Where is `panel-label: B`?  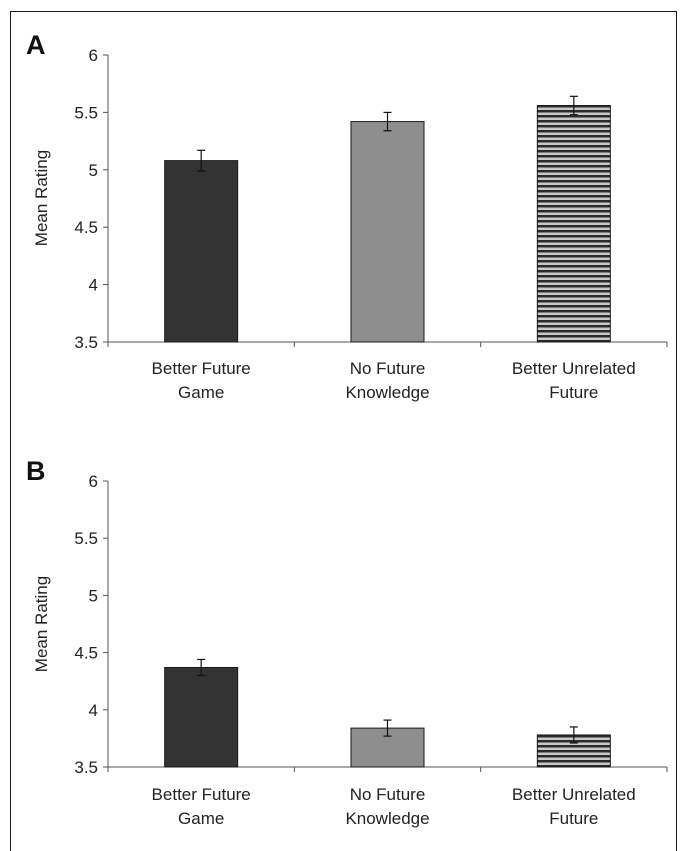
panel-label: B is located at coordinates (36, 471).